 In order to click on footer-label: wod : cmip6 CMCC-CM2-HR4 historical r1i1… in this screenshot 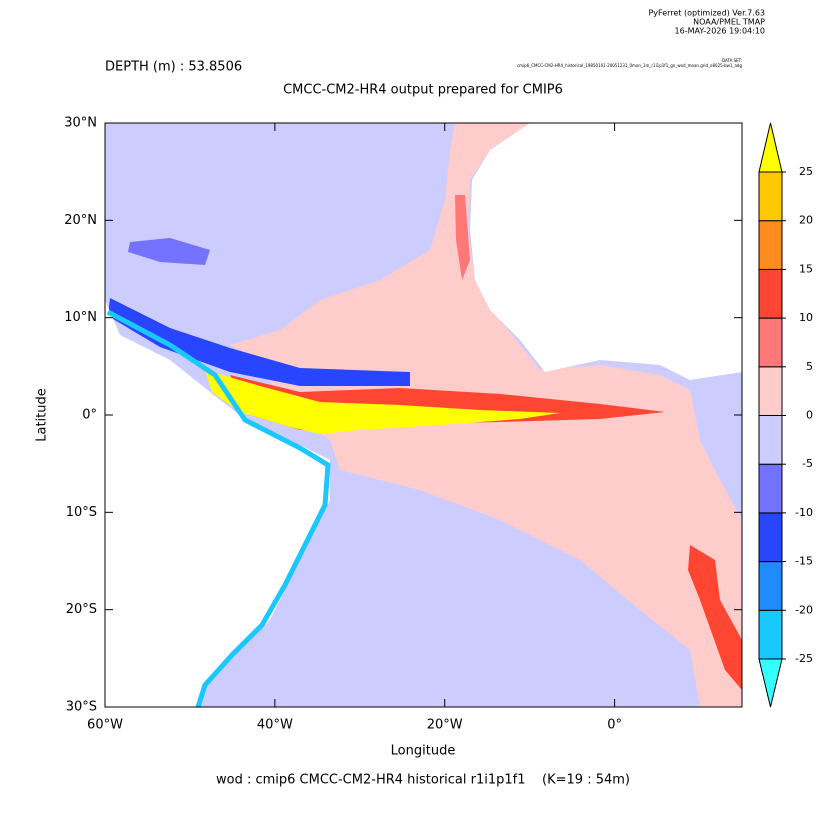, I will do `click(423, 780)`.